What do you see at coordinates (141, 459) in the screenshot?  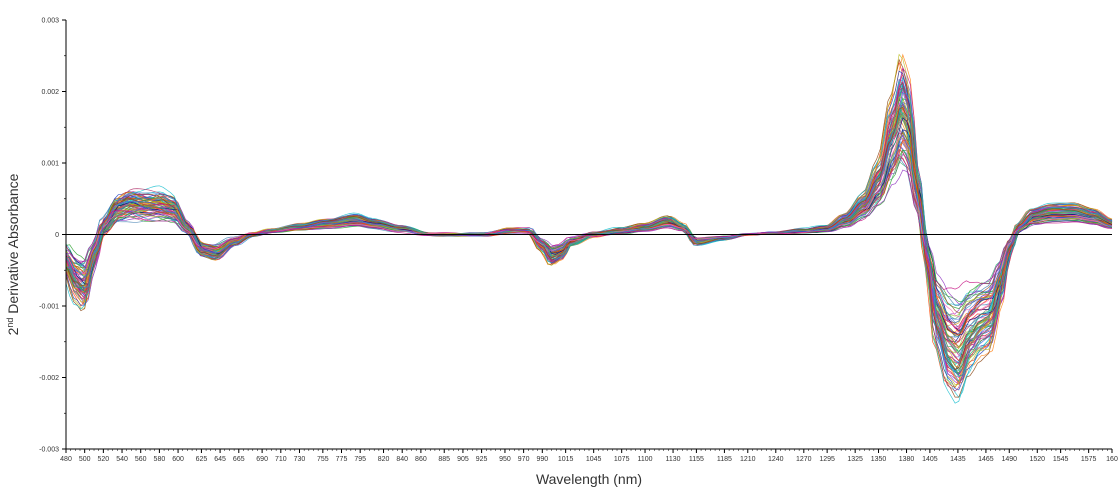 I see `x-tick-label: 560` at bounding box center [141, 459].